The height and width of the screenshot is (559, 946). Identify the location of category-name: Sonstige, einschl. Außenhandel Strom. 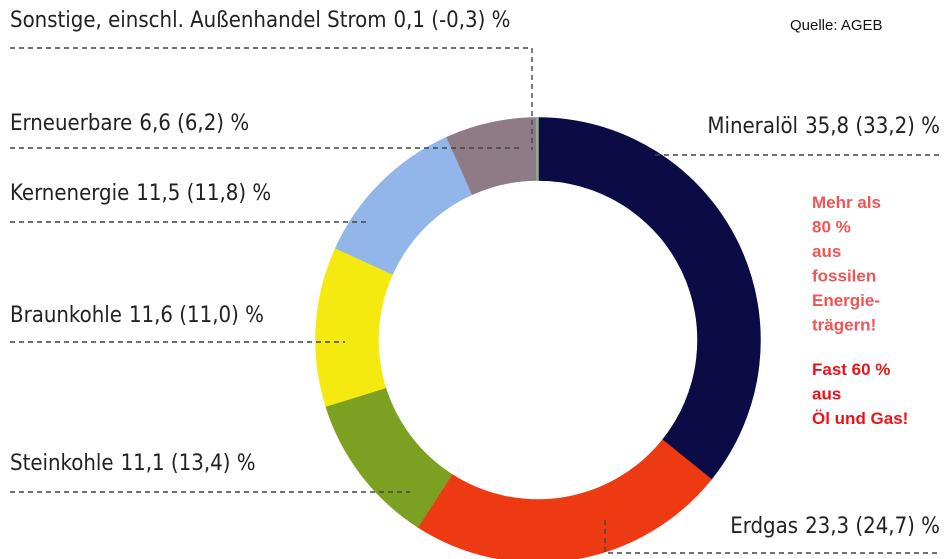
(198, 20).